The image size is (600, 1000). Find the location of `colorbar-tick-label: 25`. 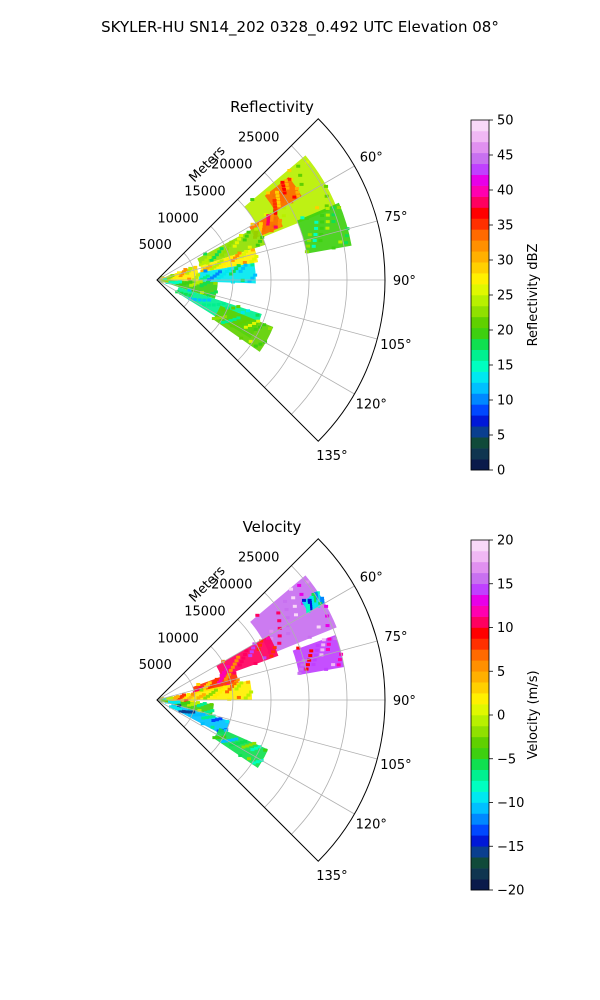

colorbar-tick-label: 25 is located at coordinates (505, 296).